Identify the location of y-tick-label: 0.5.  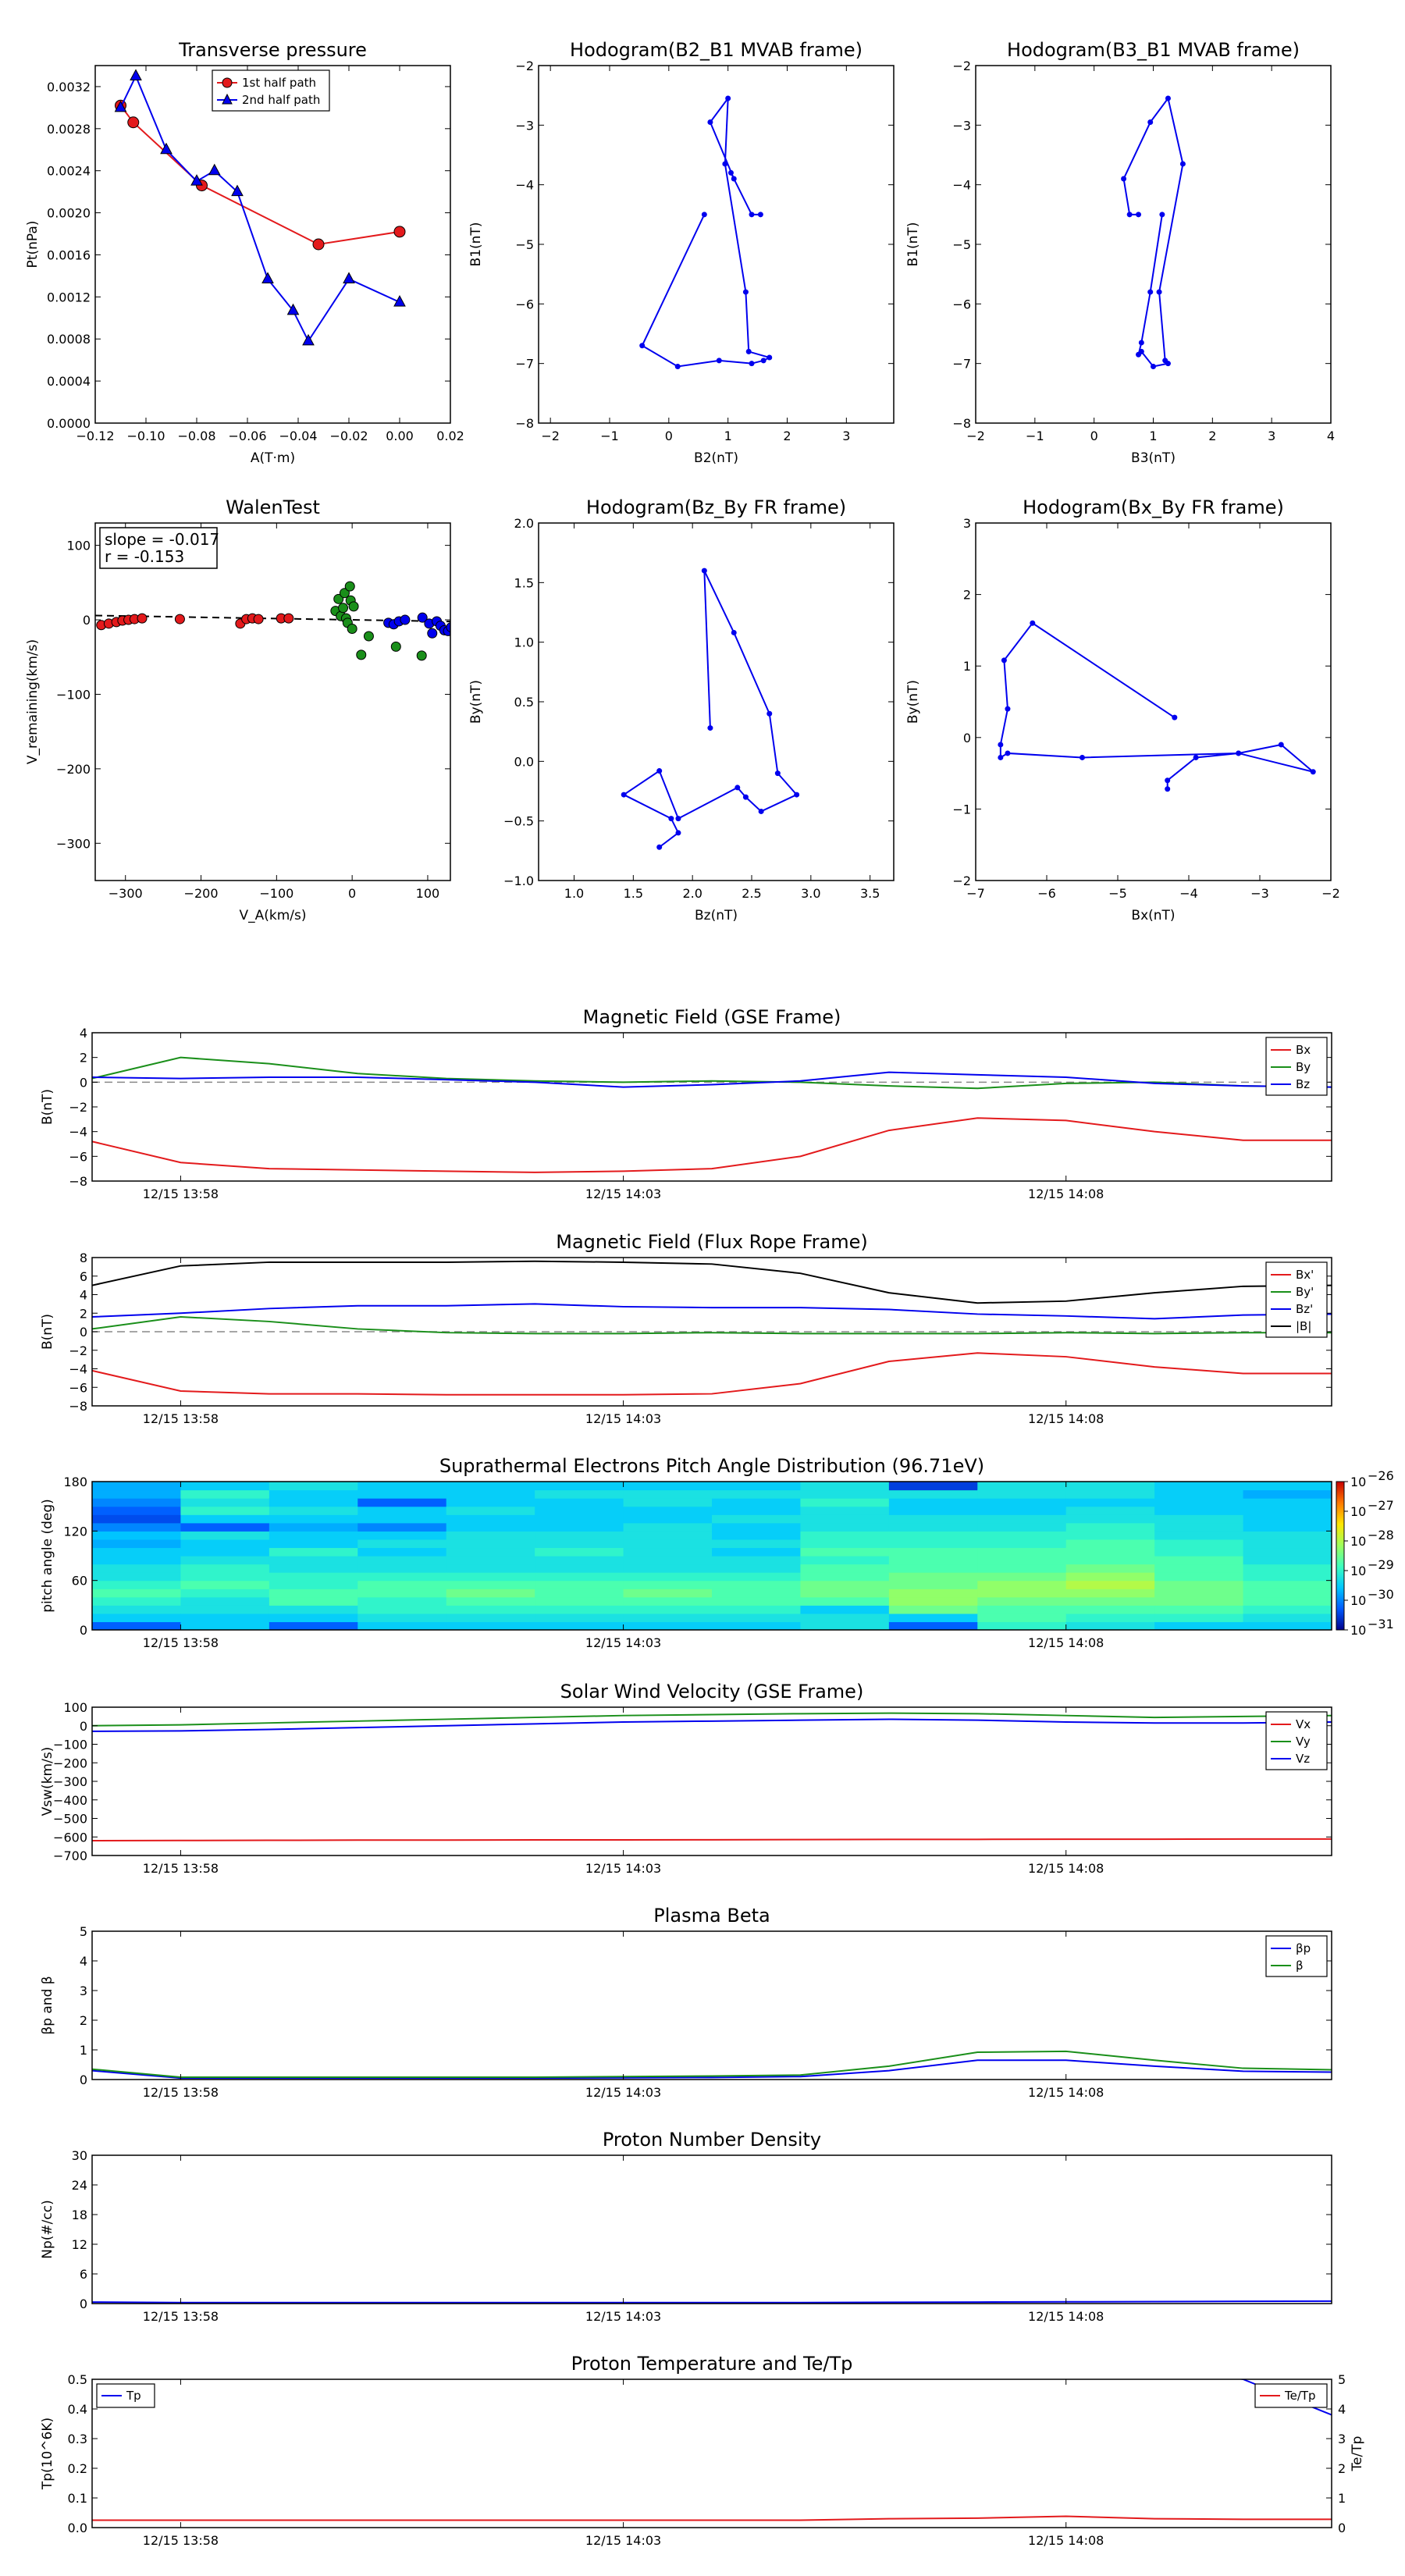
(77, 2379).